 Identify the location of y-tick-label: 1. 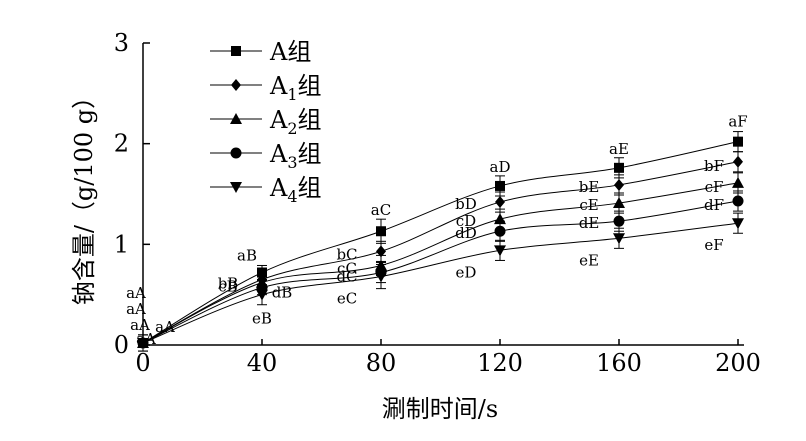
(121, 244).